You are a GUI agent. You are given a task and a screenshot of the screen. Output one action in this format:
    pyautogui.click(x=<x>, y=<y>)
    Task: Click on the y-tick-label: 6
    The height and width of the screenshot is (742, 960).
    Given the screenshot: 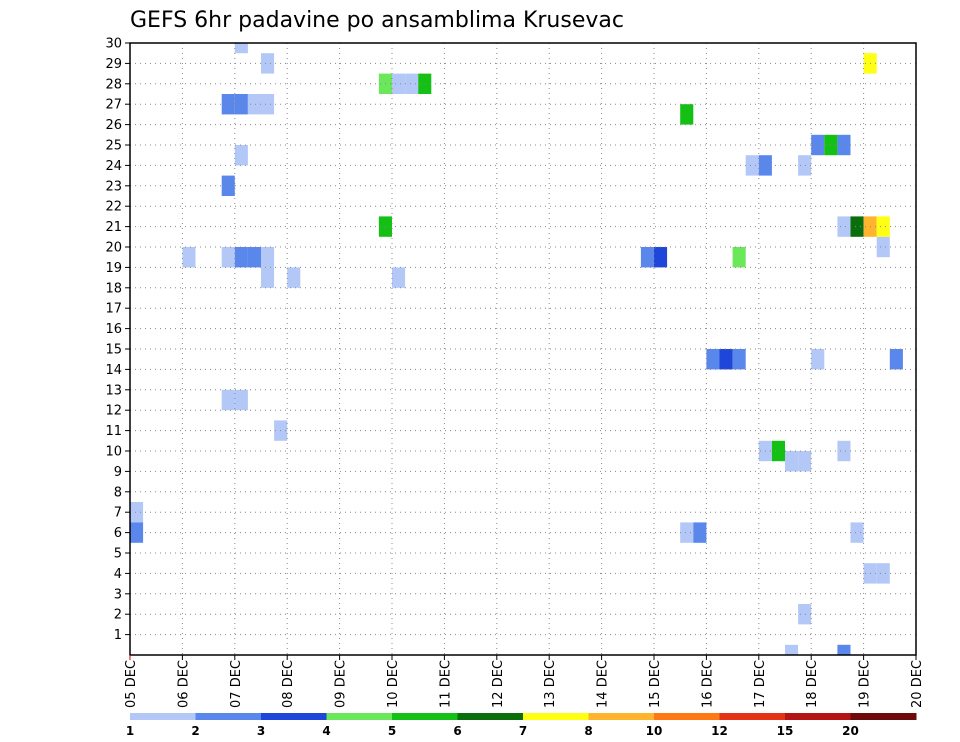 What is the action you would take?
    pyautogui.click(x=118, y=533)
    